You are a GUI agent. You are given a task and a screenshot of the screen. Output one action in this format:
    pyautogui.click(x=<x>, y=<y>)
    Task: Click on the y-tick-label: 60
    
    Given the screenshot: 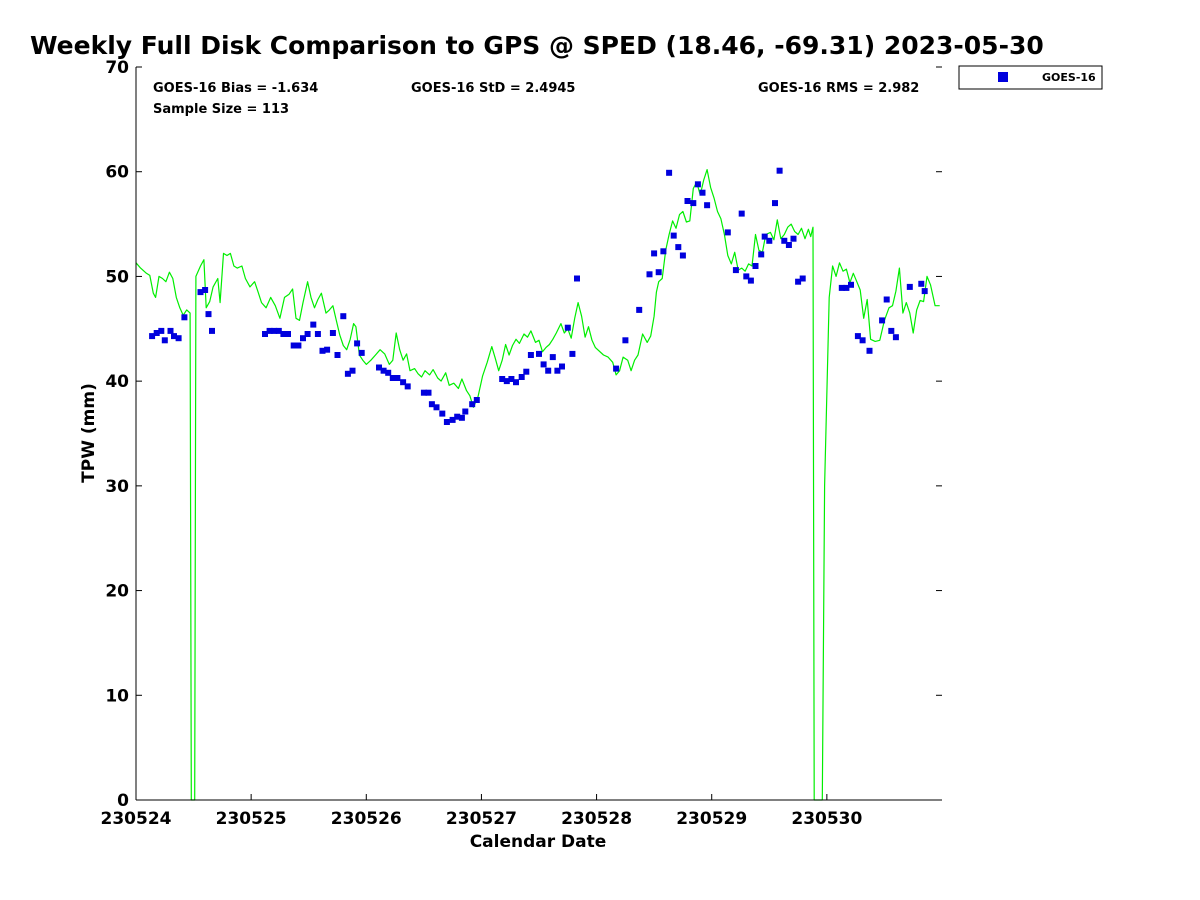 What is the action you would take?
    pyautogui.click(x=117, y=173)
    